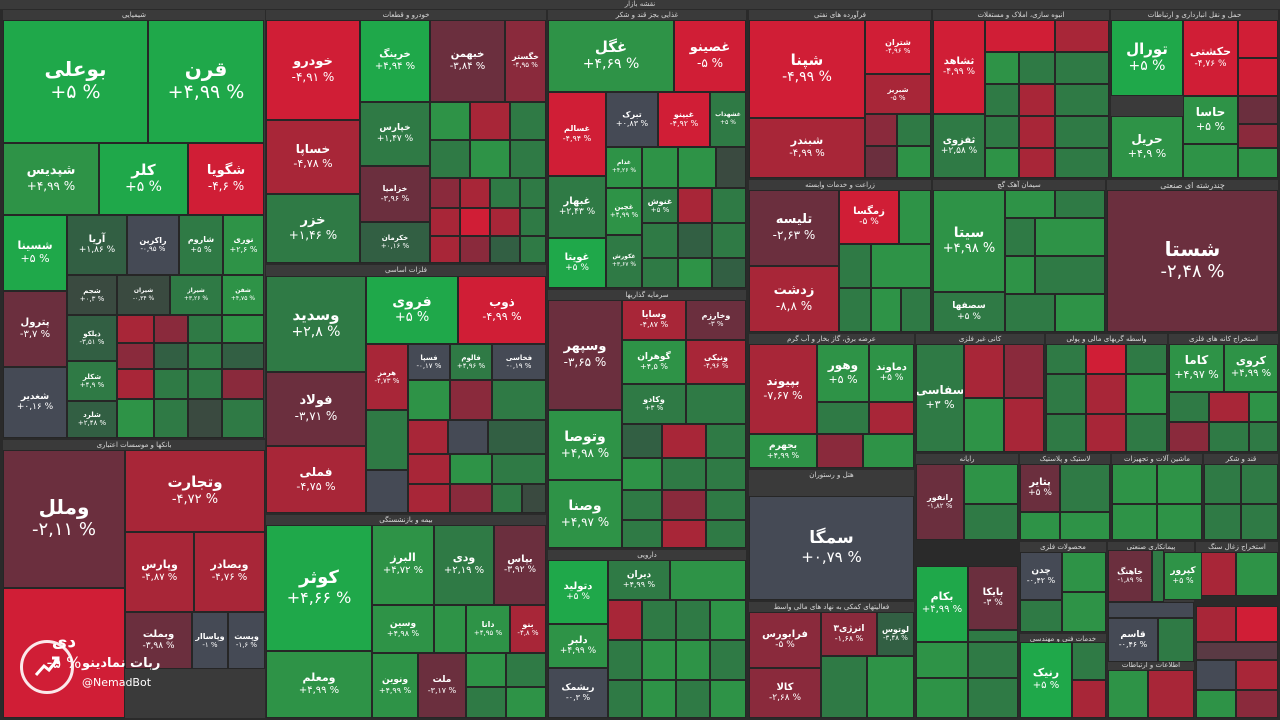 This screenshot has height=720, width=1280. Describe the element at coordinates (1210, 120) in the screenshot. I see `stock-tile: حاسا +۵ %` at that location.